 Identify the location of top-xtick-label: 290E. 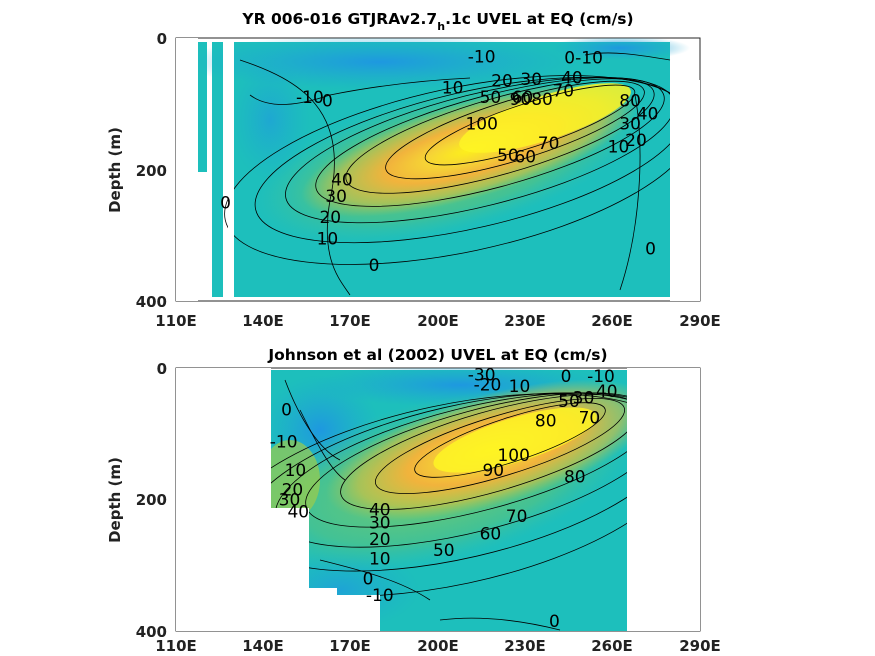
(700, 321).